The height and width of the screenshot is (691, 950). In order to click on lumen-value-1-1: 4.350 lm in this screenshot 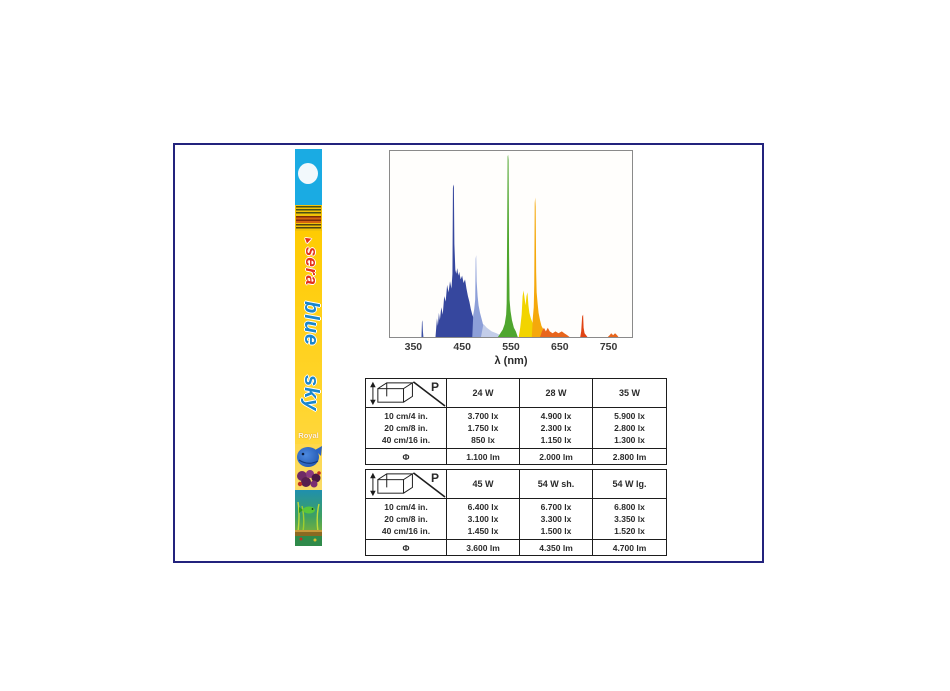, I will do `click(556, 547)`.